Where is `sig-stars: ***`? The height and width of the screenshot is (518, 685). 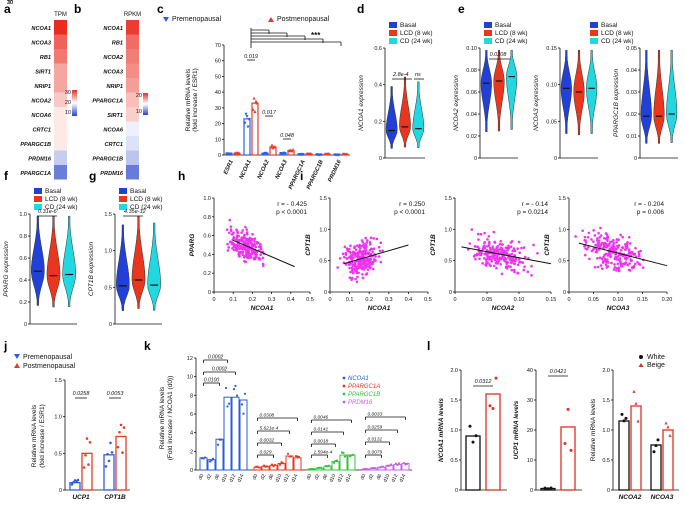
sig-stars: *** is located at coordinates (316, 35).